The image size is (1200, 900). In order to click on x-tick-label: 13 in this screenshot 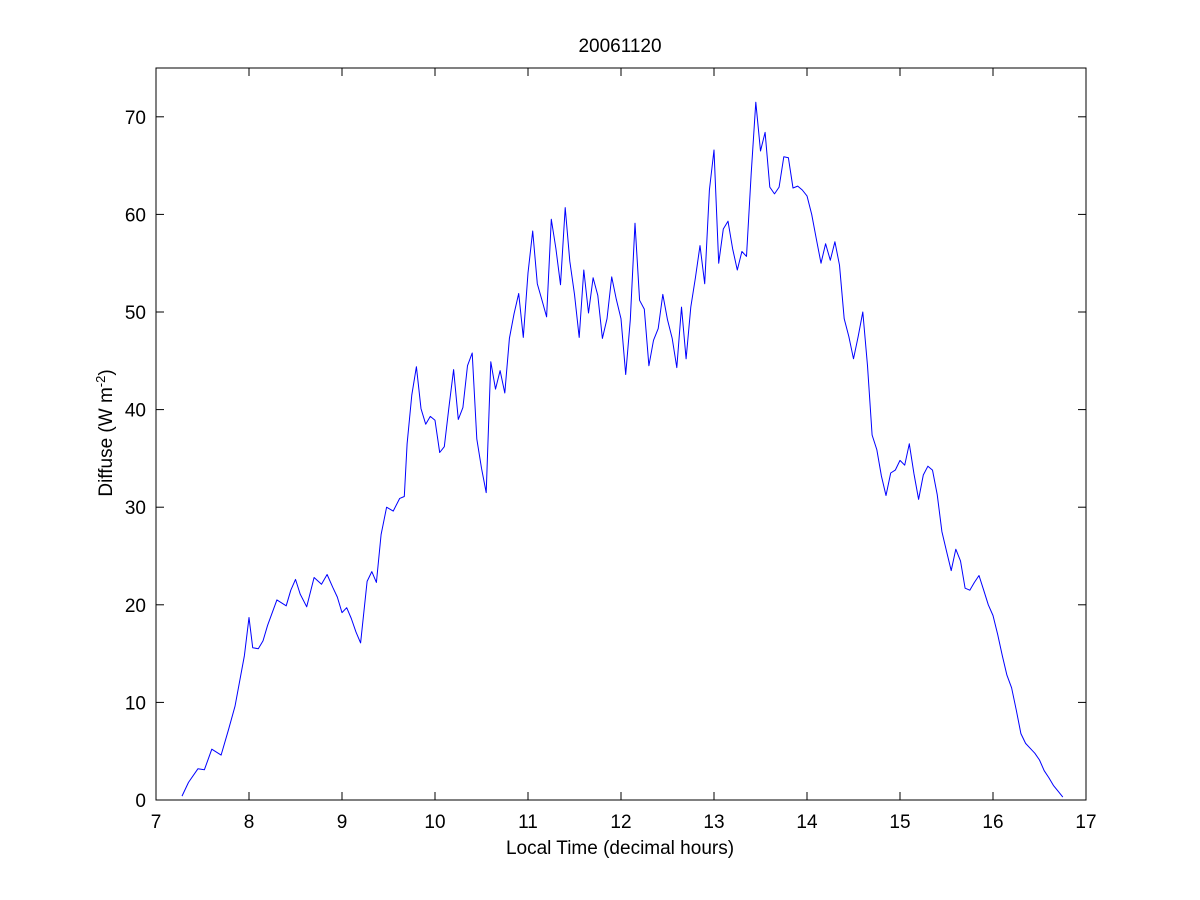, I will do `click(713, 822)`.